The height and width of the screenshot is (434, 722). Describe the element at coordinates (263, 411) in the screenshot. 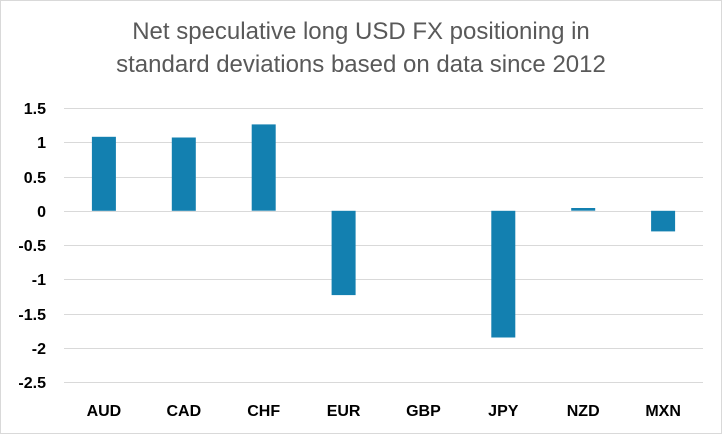

I see `x-tick-label: CHF` at that location.